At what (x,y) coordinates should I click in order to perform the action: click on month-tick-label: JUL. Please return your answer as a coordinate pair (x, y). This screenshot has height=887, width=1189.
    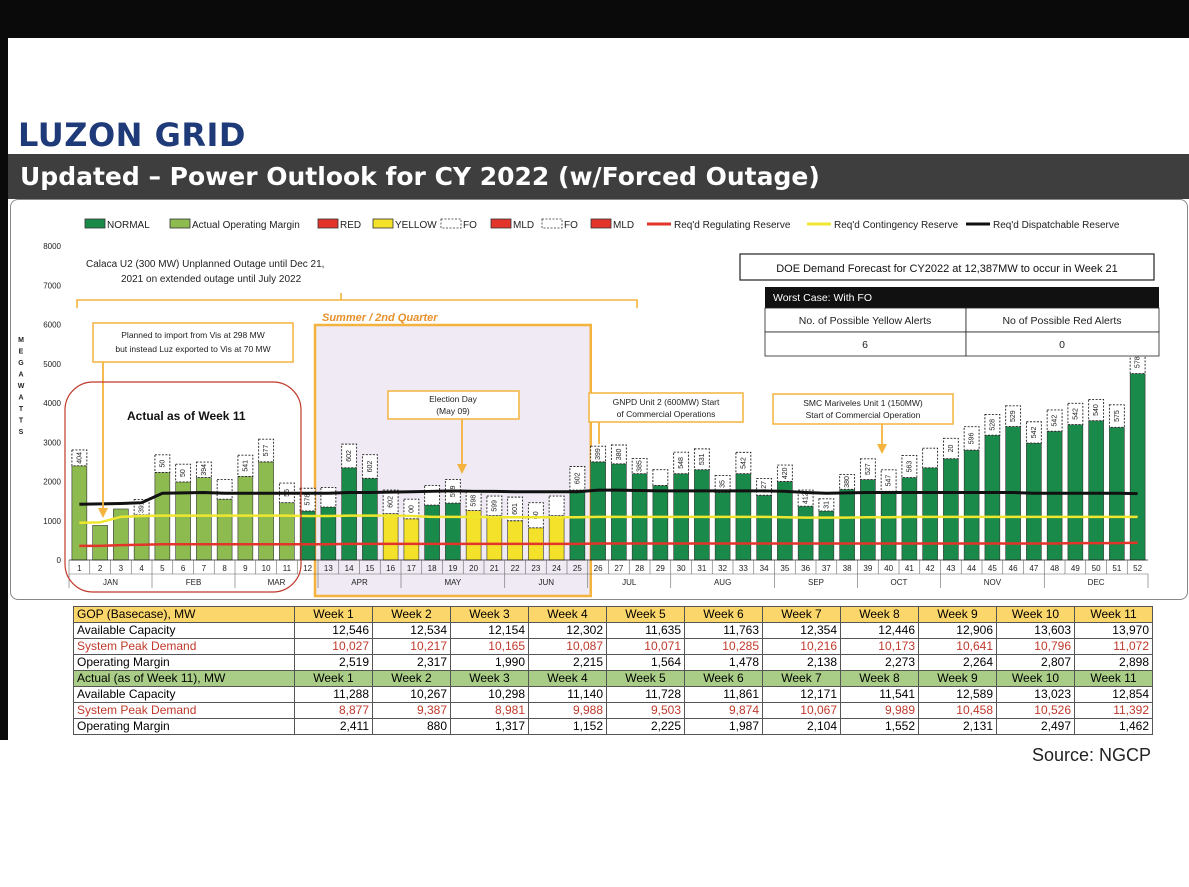
    Looking at the image, I should click on (629, 582).